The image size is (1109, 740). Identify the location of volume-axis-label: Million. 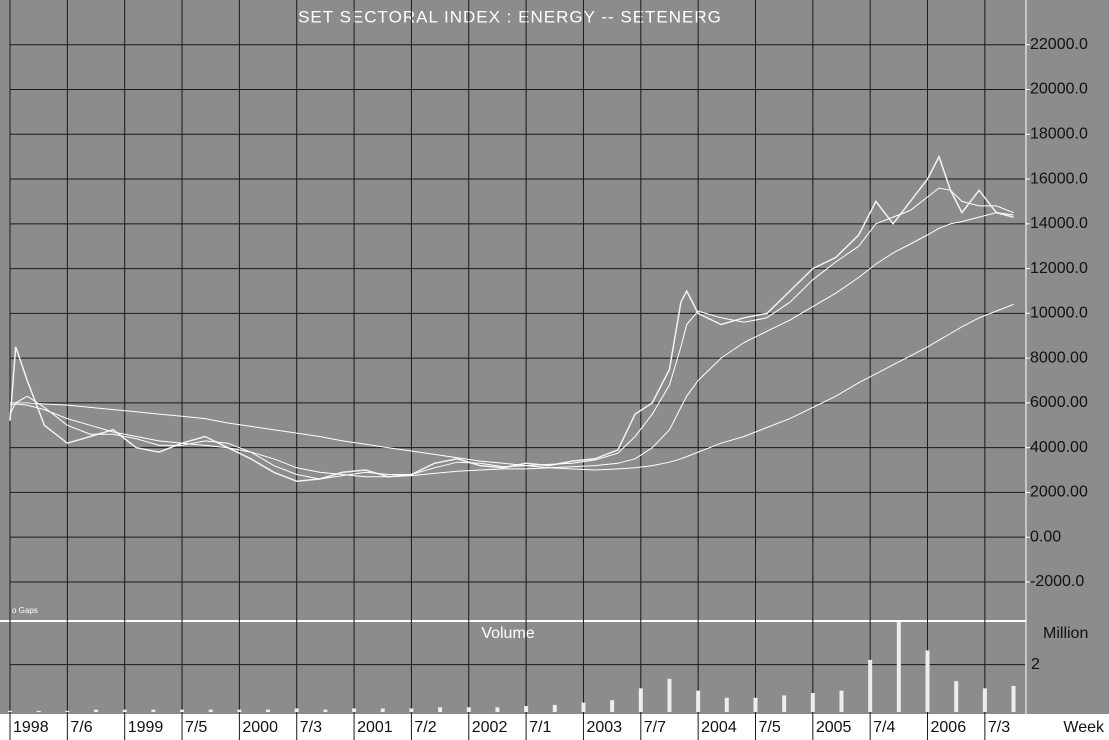
(1065, 633).